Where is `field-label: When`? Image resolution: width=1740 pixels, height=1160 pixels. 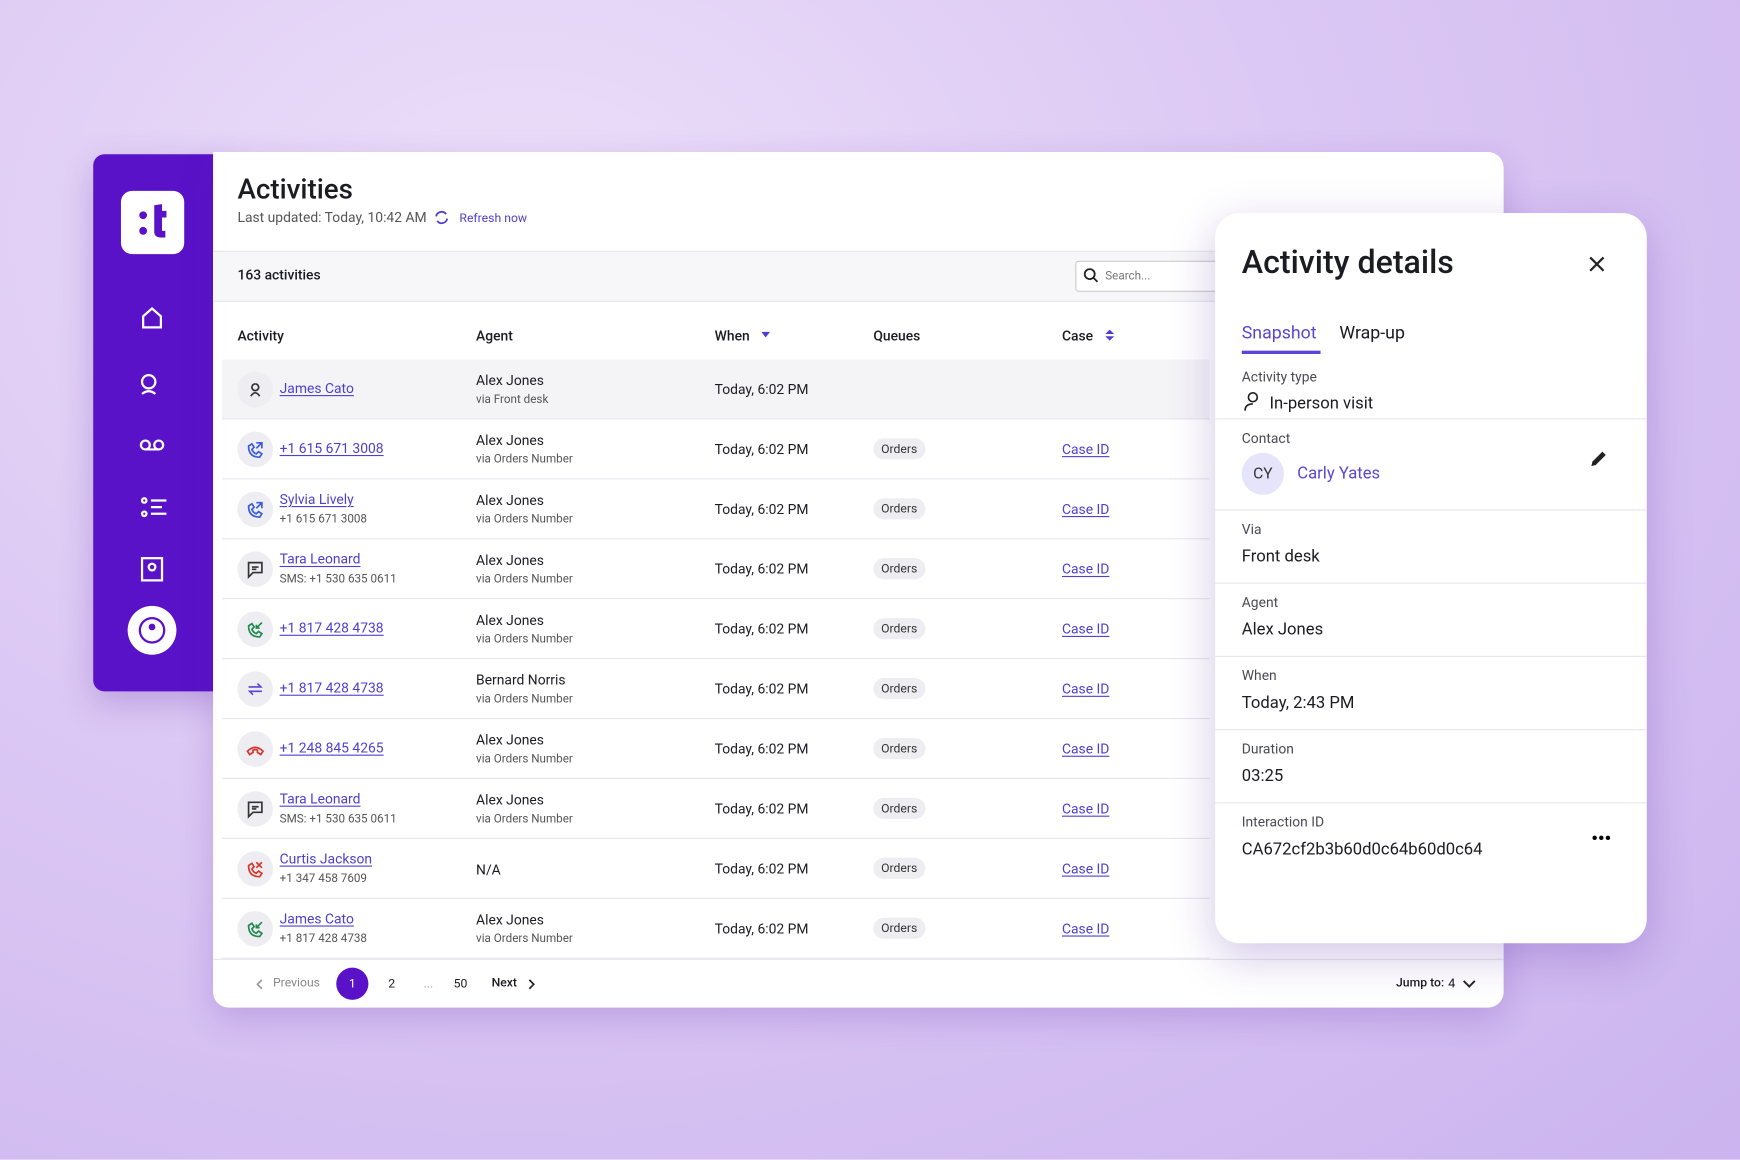 field-label: When is located at coordinates (1259, 676).